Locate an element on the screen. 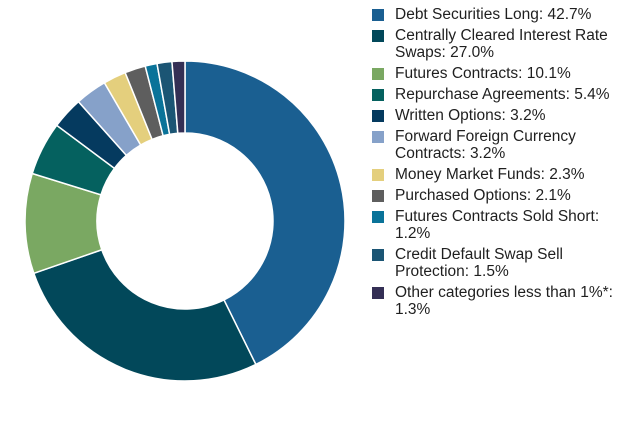  legend-item-7: Purchased Options: 2.1% is located at coordinates (496, 195).